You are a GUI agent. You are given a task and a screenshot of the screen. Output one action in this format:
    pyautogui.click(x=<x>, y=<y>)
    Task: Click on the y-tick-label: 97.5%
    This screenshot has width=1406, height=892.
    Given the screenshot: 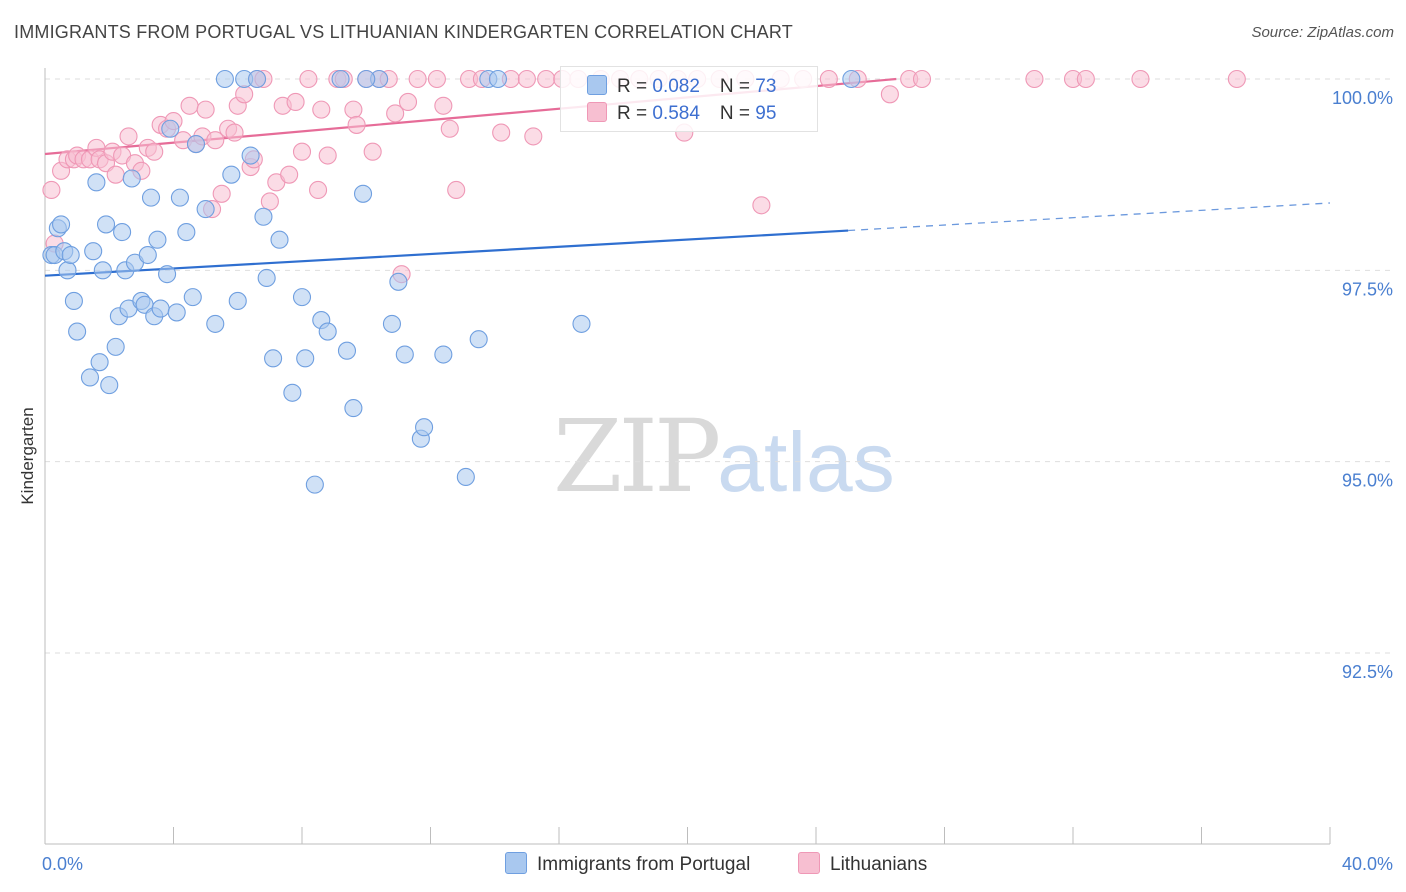 What is the action you would take?
    pyautogui.click(x=1367, y=289)
    